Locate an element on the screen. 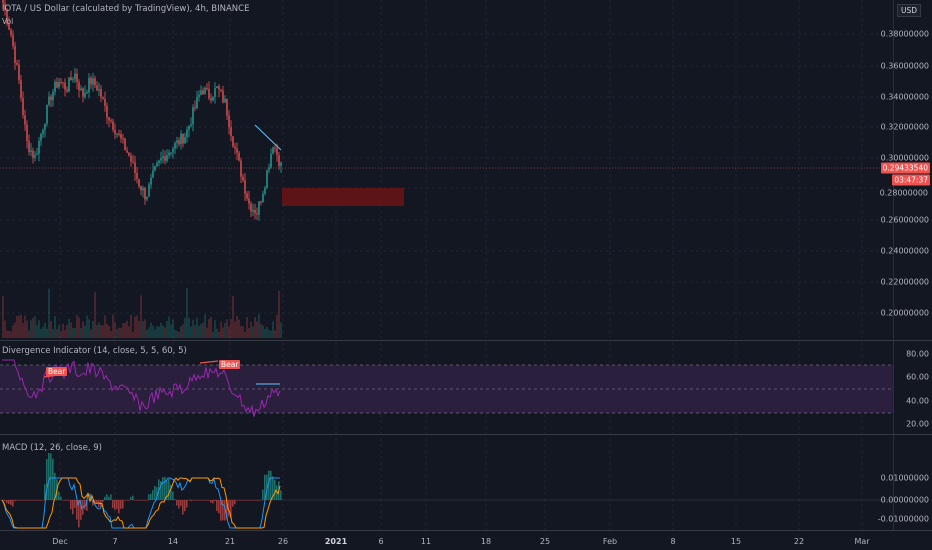 The width and height of the screenshot is (932, 550). time-label: 7 is located at coordinates (115, 541).